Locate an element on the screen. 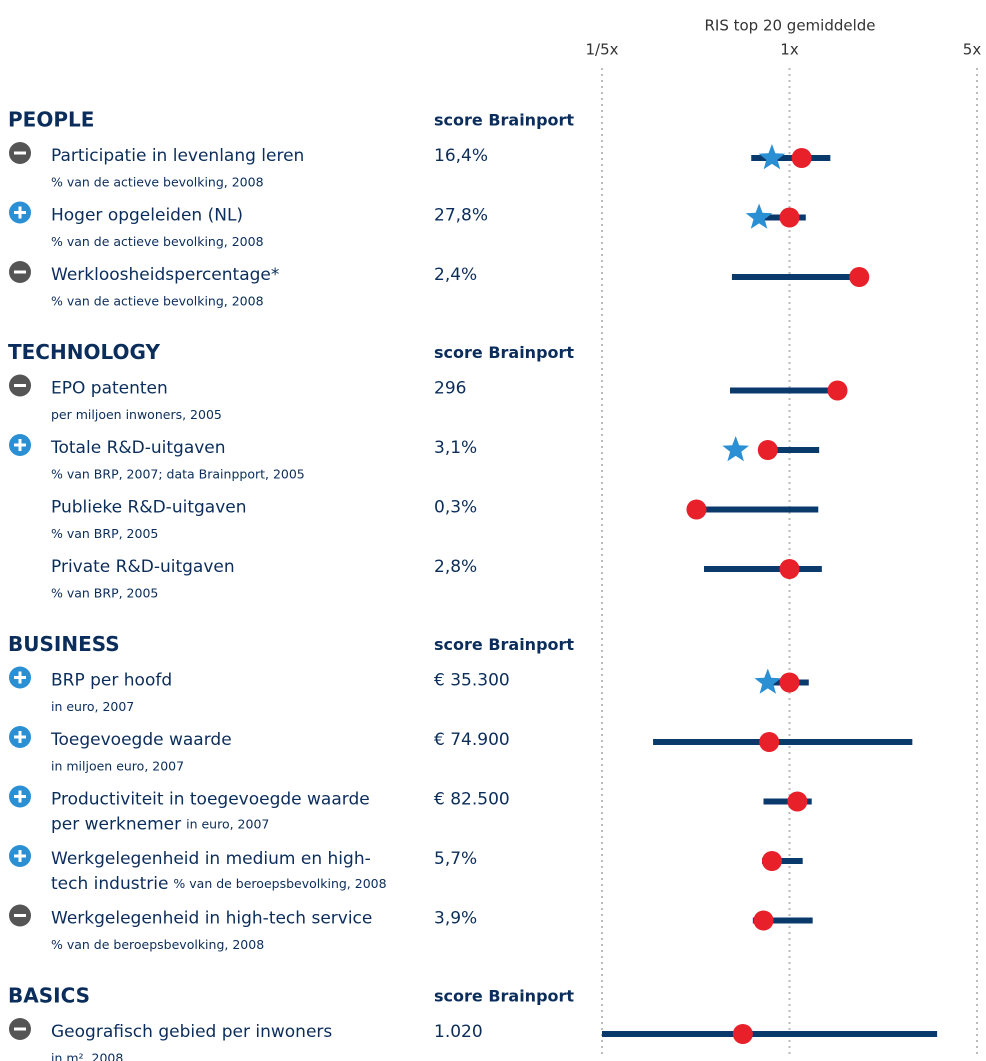 The height and width of the screenshot is (1061, 986). row-note: per miljoen inwoners, 2005 is located at coordinates (136, 414).